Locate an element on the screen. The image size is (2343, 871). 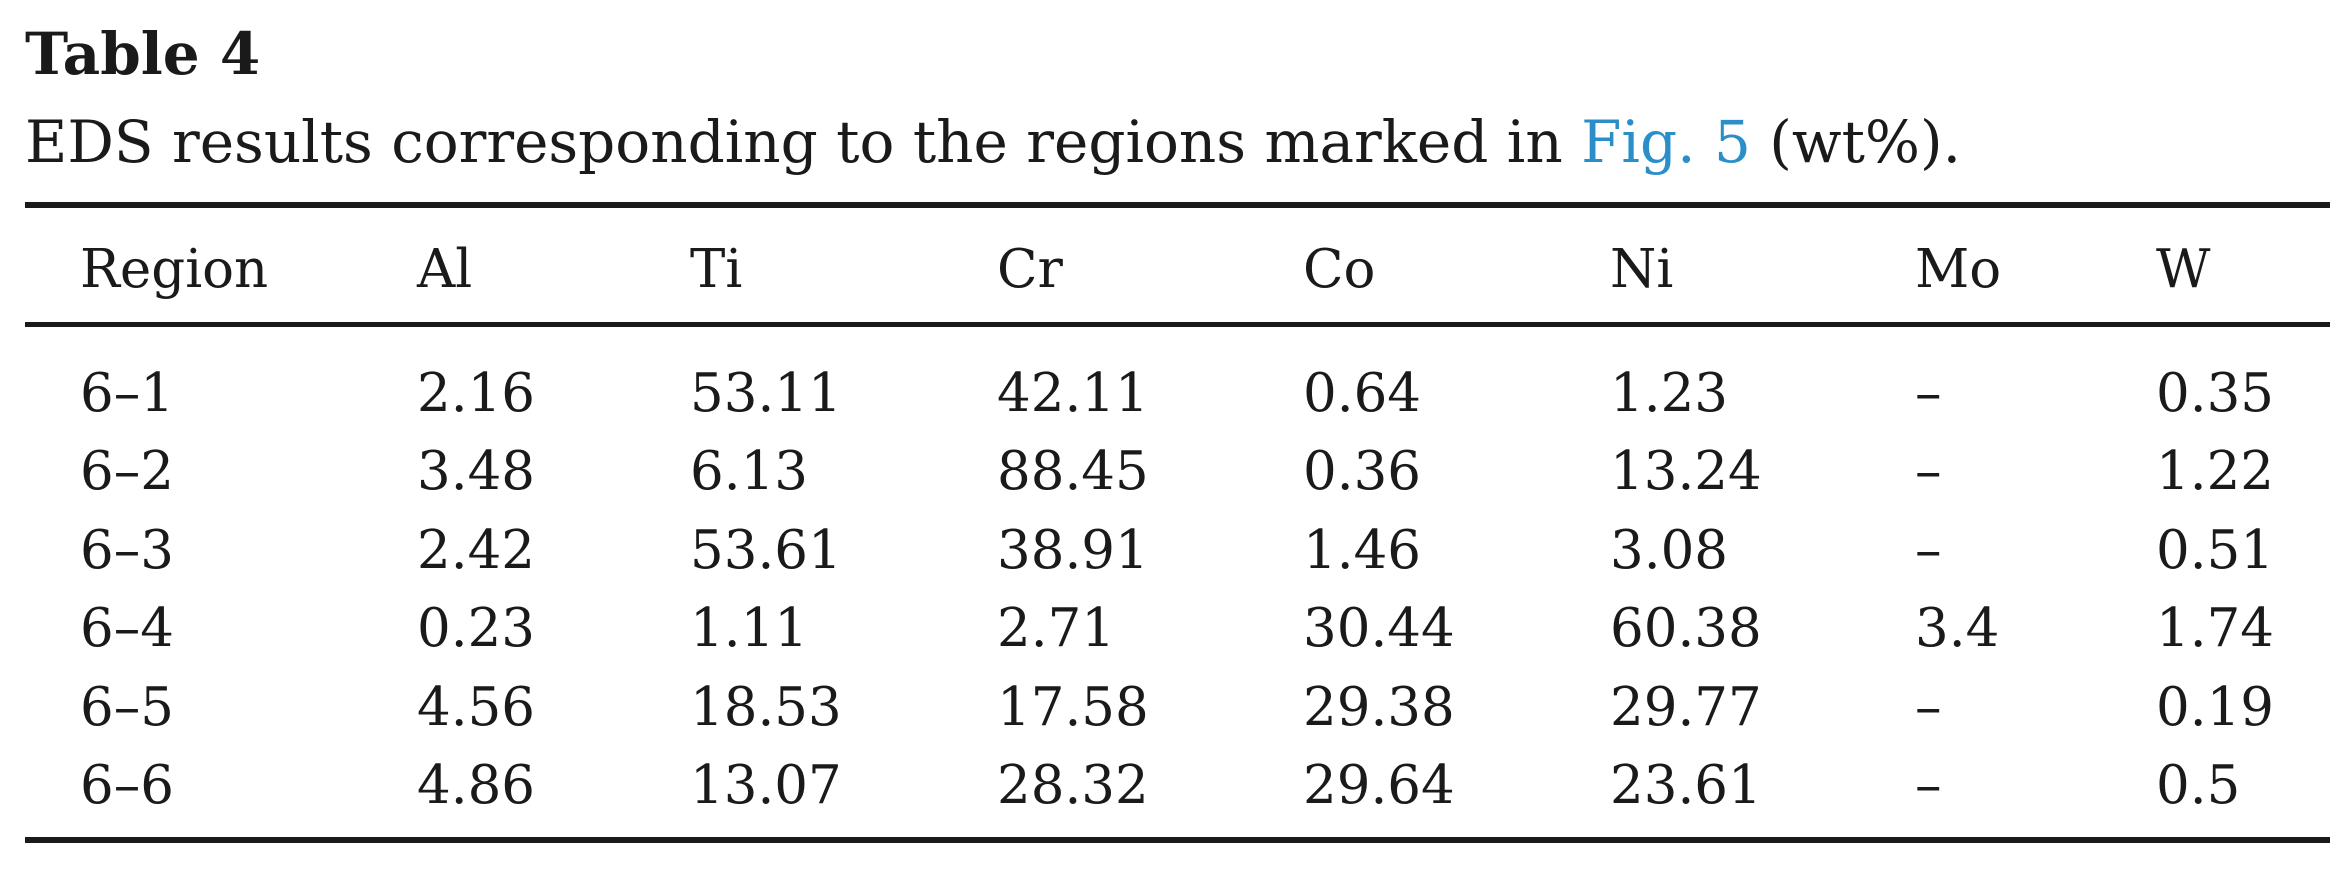
table-cell-ni: 23.61 is located at coordinates (1686, 785).